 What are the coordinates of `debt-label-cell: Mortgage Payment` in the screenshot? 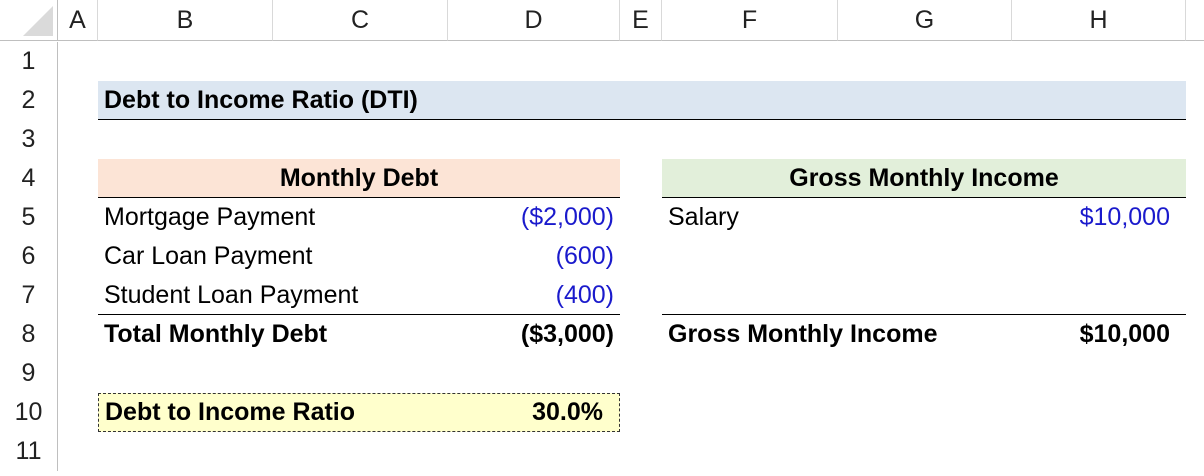 It's located at (210, 217).